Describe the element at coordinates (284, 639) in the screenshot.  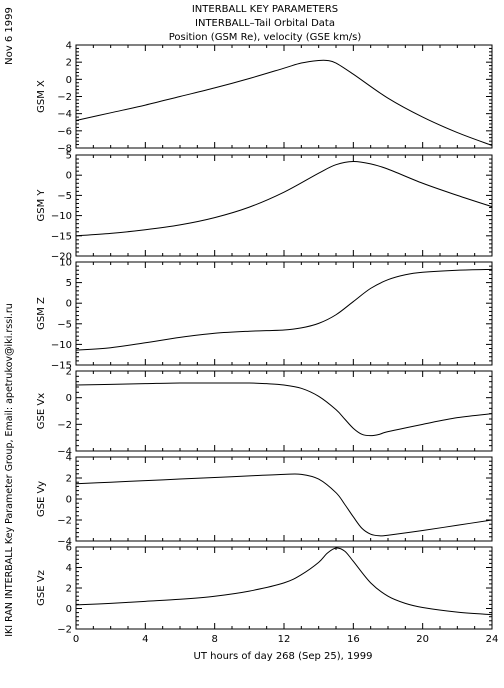
I see `x-tick-label: 12` at that location.